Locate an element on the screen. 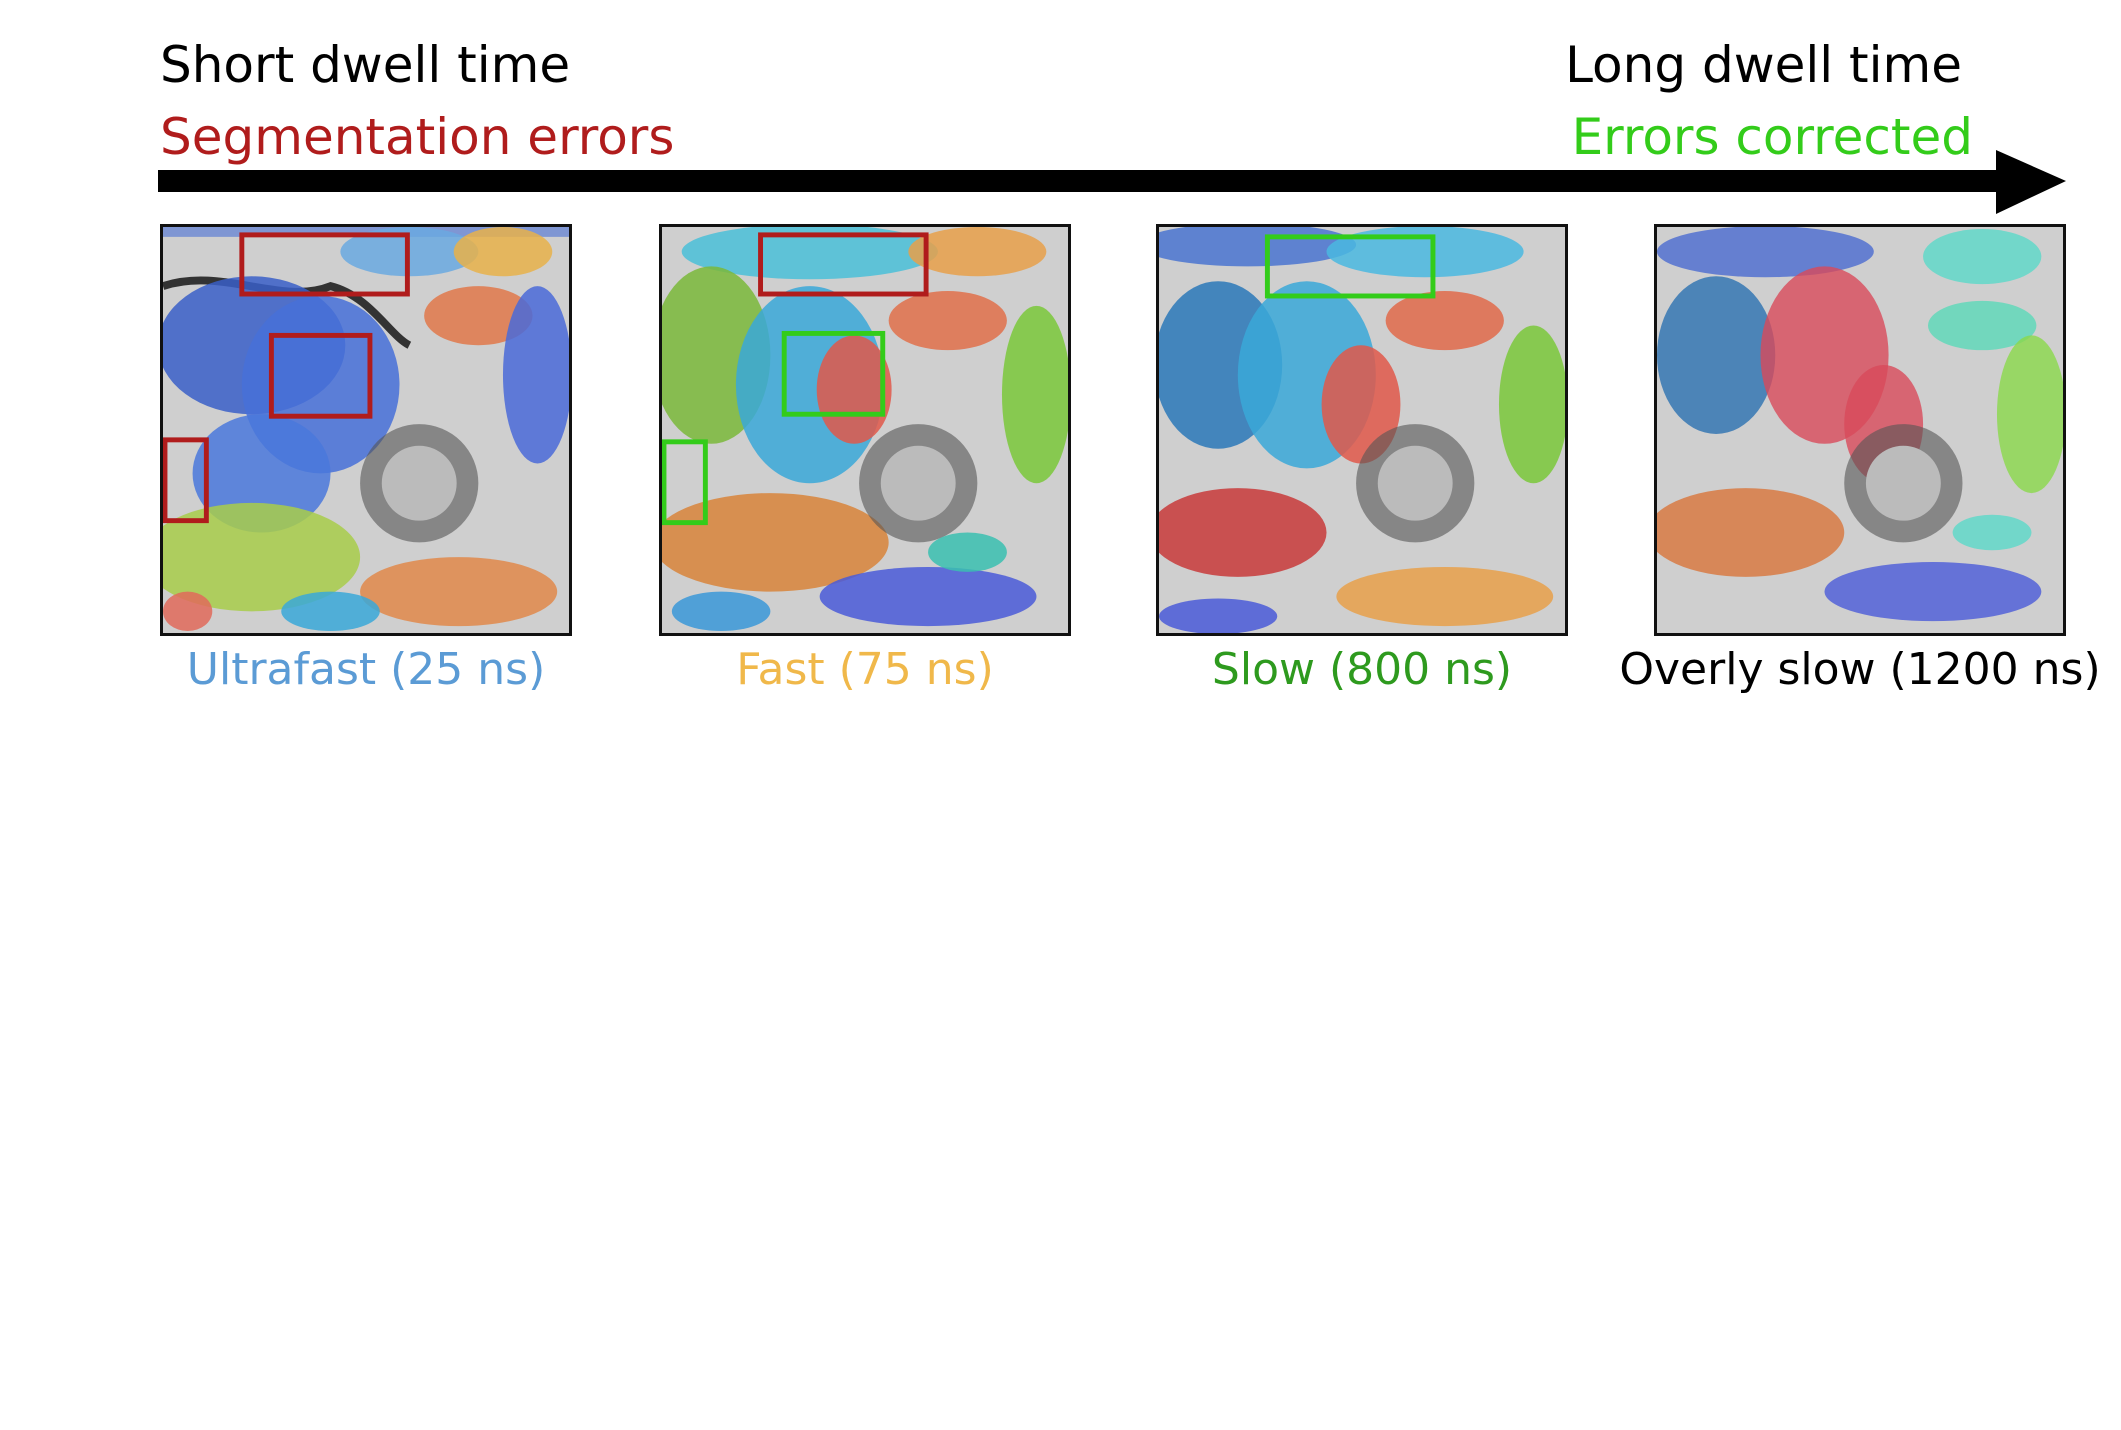 Image resolution: width=2121 pixels, height=1430 pixels. short-dwell-time-label: Short dwell time is located at coordinates (365, 65).